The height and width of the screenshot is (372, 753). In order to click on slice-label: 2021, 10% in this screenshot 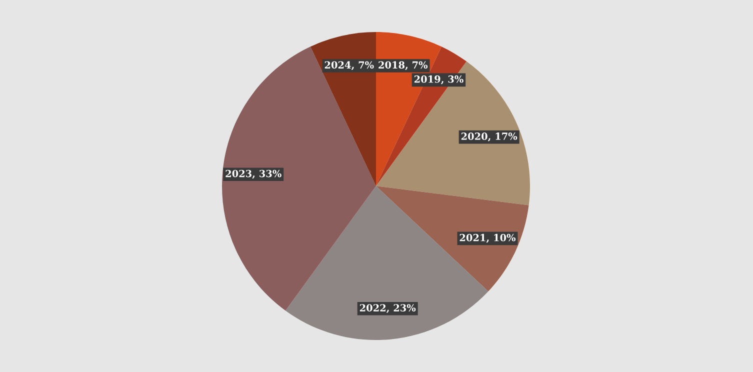, I will do `click(488, 238)`.